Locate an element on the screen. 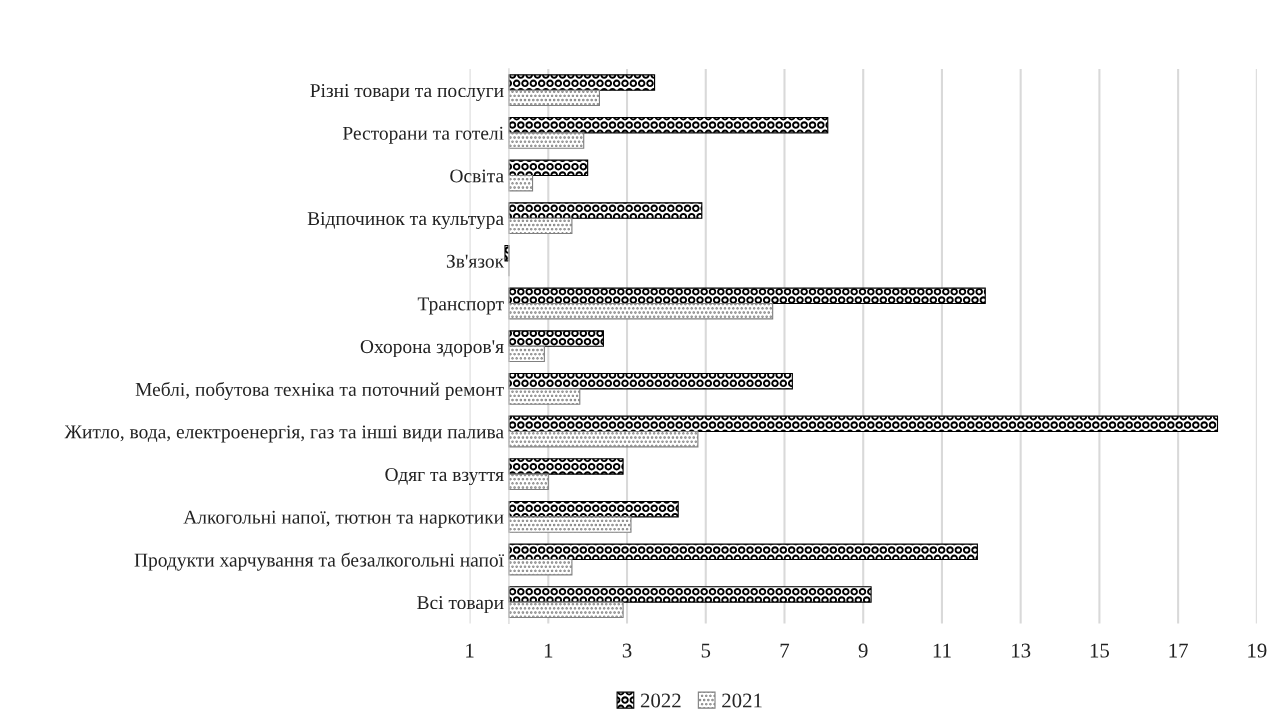  y-tick-label: Відпочинок та культура is located at coordinates (405, 221).